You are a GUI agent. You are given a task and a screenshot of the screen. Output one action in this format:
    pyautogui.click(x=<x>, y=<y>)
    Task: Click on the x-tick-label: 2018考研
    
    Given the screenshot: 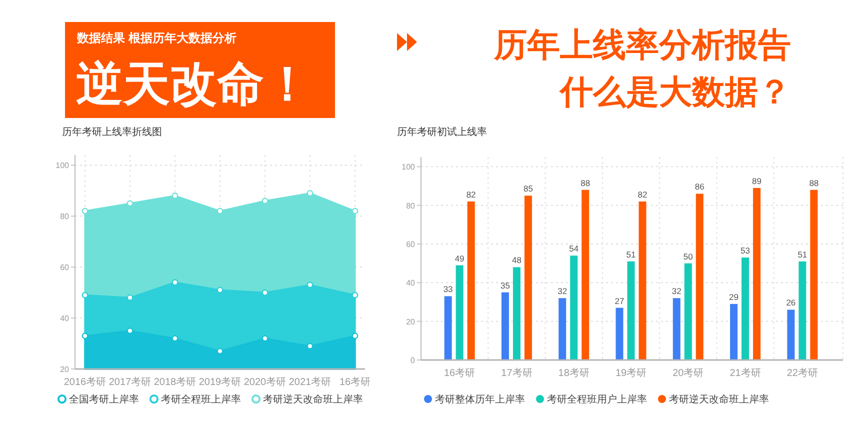 What is the action you would take?
    pyautogui.click(x=175, y=382)
    